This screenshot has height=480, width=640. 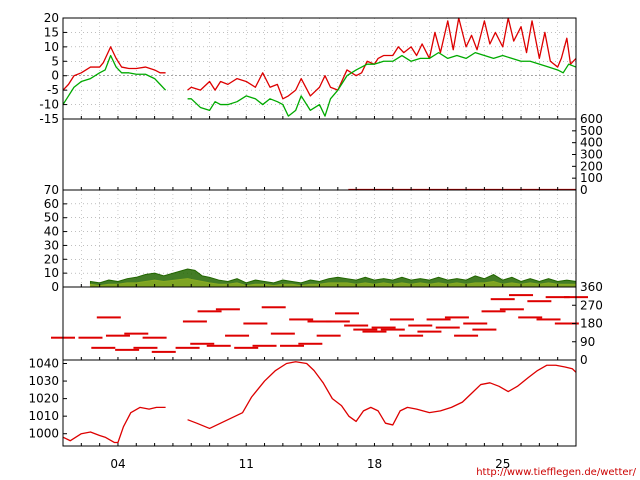 I want to click on temperature-tick-label: -10, so click(x=49, y=105).